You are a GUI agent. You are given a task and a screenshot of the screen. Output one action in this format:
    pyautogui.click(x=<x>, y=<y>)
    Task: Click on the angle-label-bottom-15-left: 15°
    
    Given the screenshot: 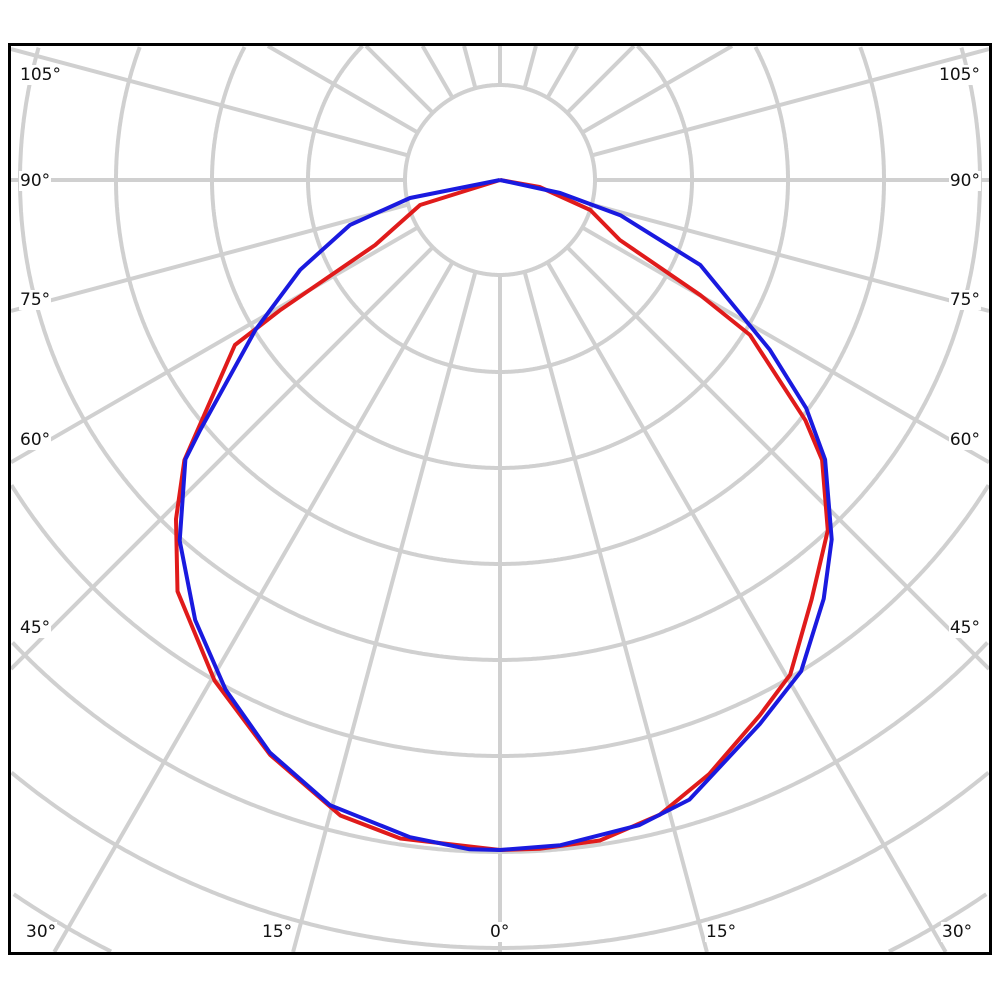 What is the action you would take?
    pyautogui.click(x=277, y=932)
    